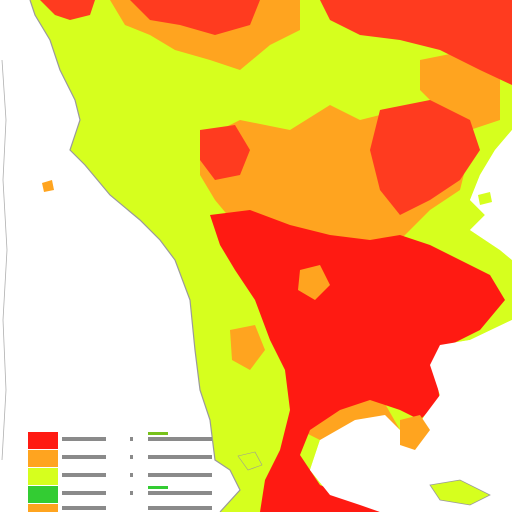 This screenshot has height=512, width=512. What do you see at coordinates (4, 260) in the screenshot?
I see `left-border-line` at bounding box center [4, 260].